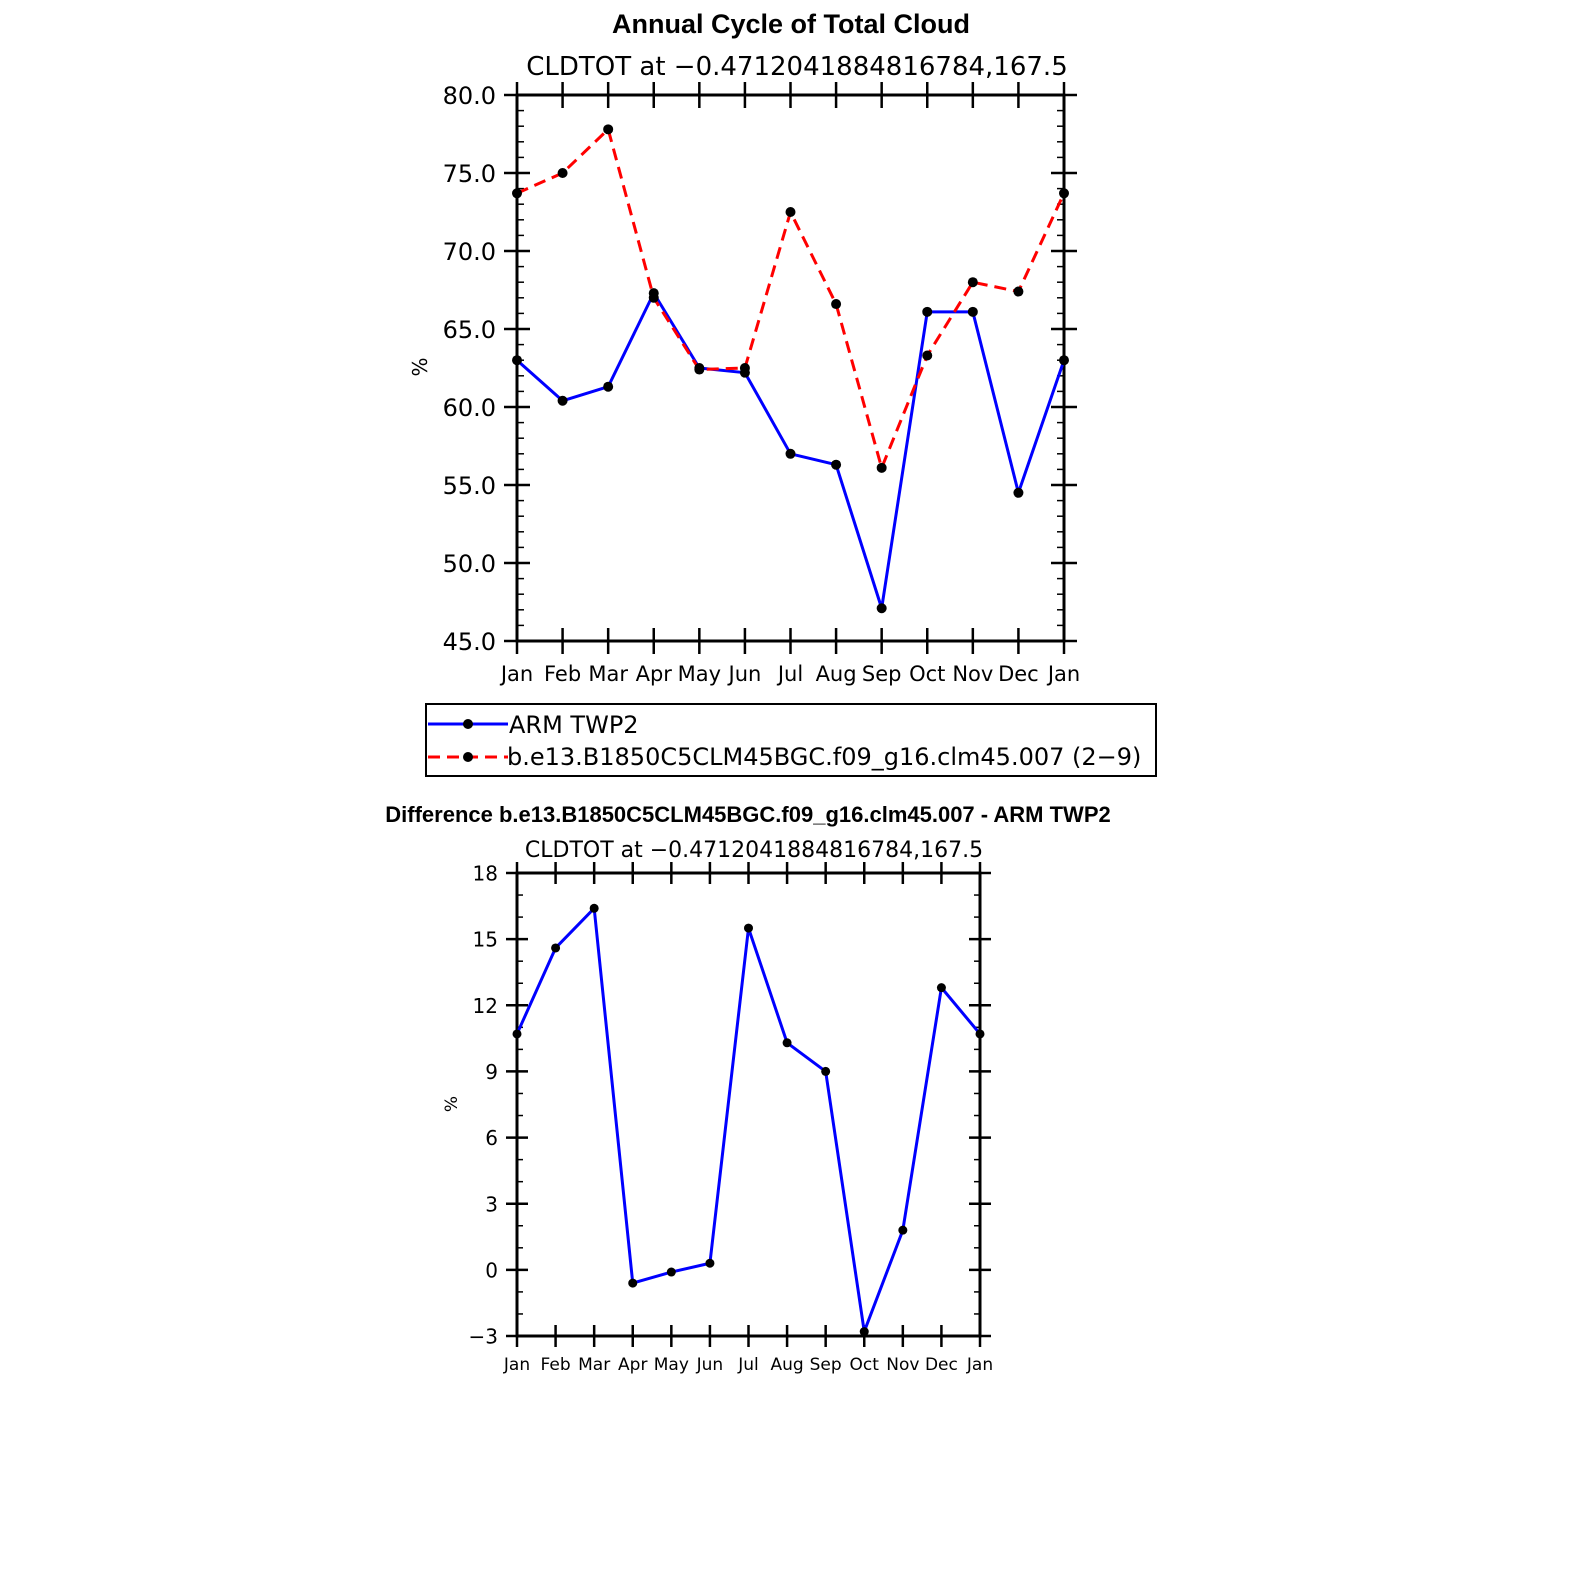 The image size is (1574, 1574). What do you see at coordinates (469, 642) in the screenshot?
I see `c1-ytick-label: 45.0` at bounding box center [469, 642].